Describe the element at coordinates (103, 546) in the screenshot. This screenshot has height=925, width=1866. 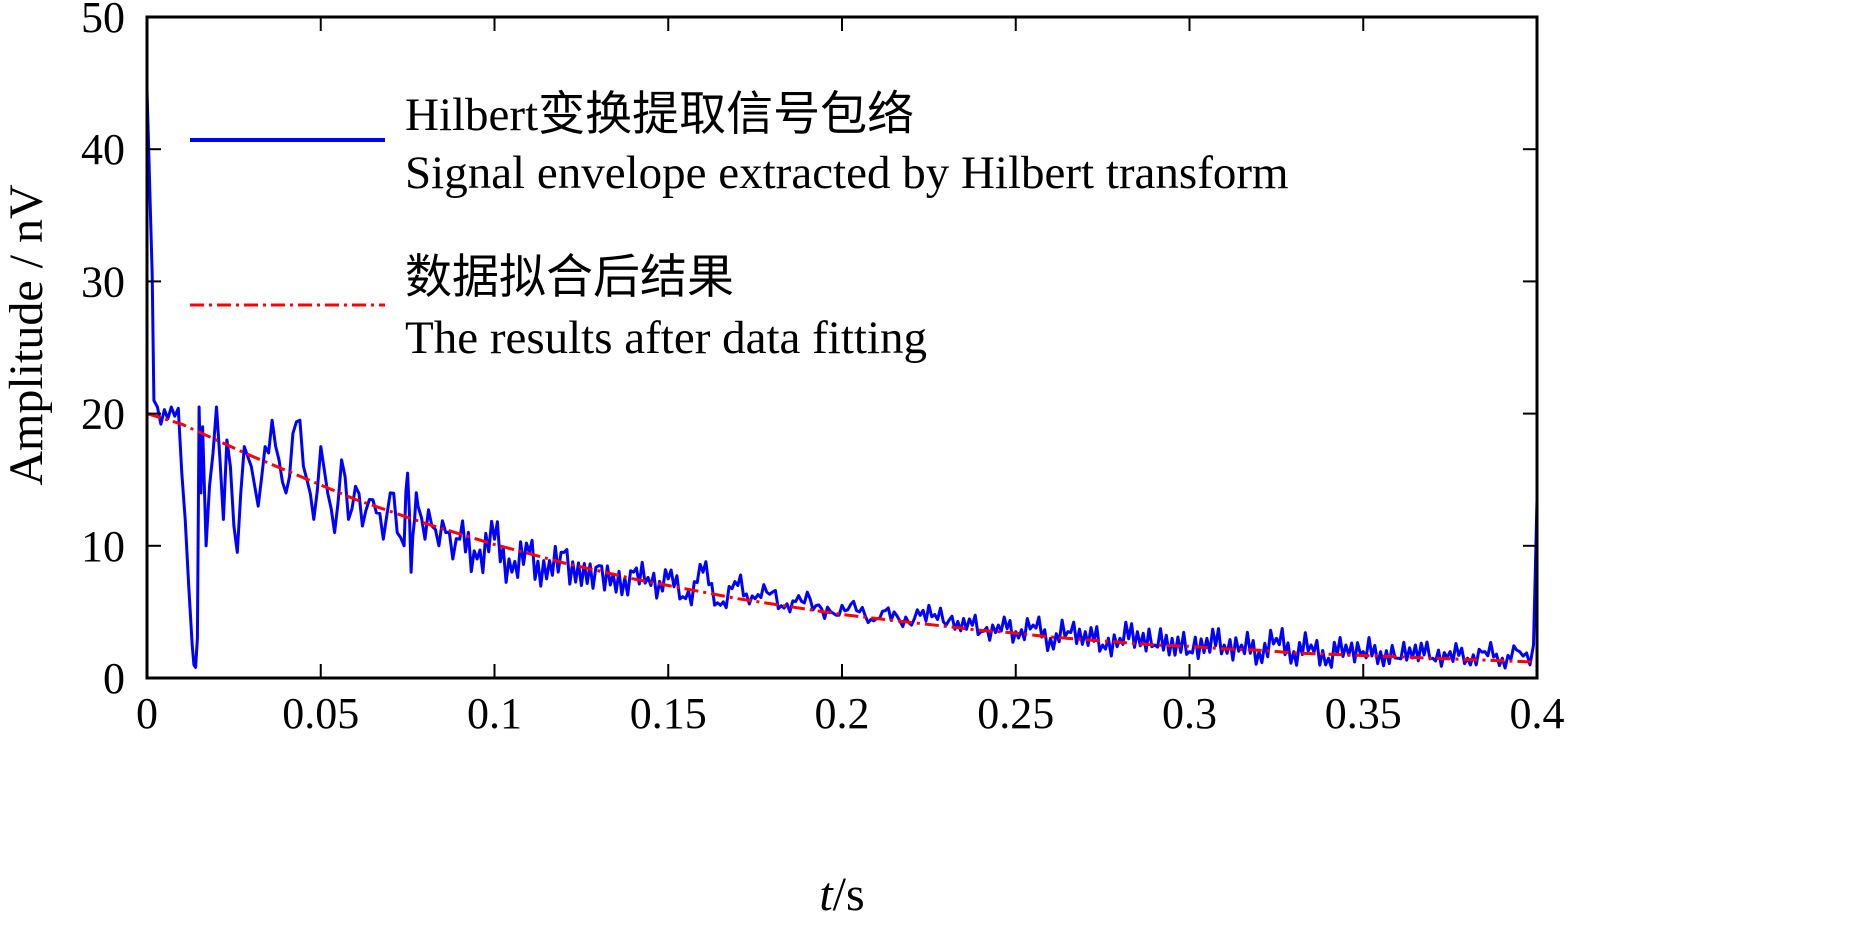
I see `y-tick-label: 10` at that location.